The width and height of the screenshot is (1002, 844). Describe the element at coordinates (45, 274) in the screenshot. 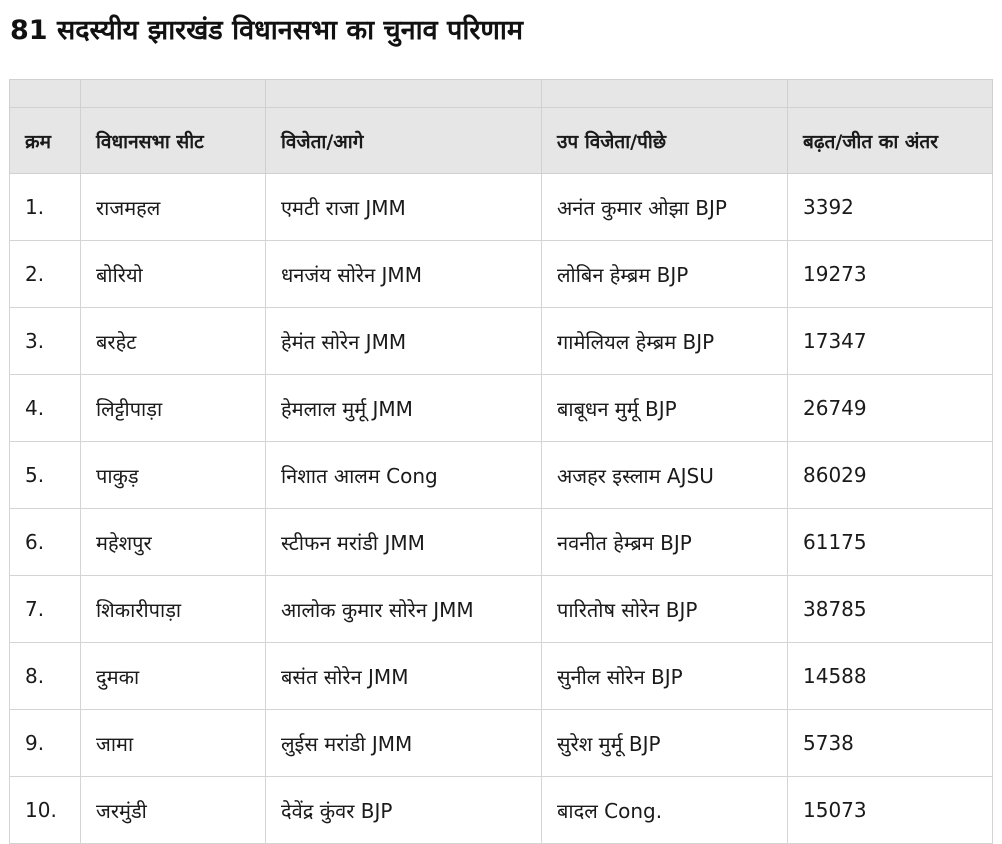

I see `serial-cell: 2.` at that location.